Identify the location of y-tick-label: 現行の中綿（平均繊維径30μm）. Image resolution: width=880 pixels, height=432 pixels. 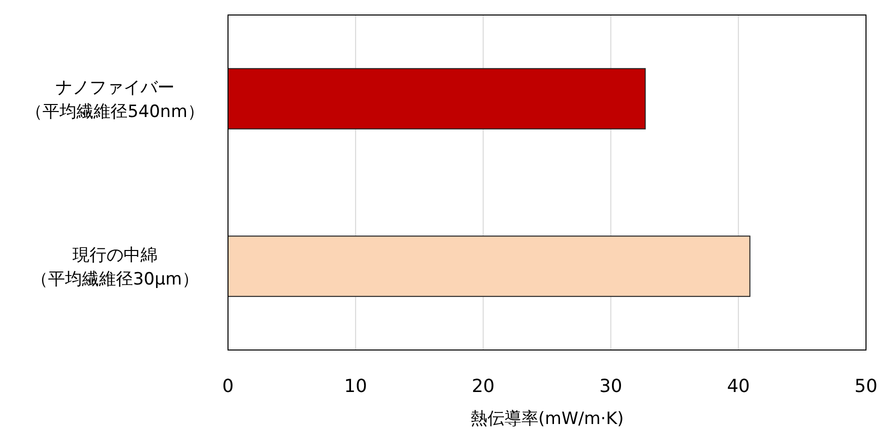
(115, 267).